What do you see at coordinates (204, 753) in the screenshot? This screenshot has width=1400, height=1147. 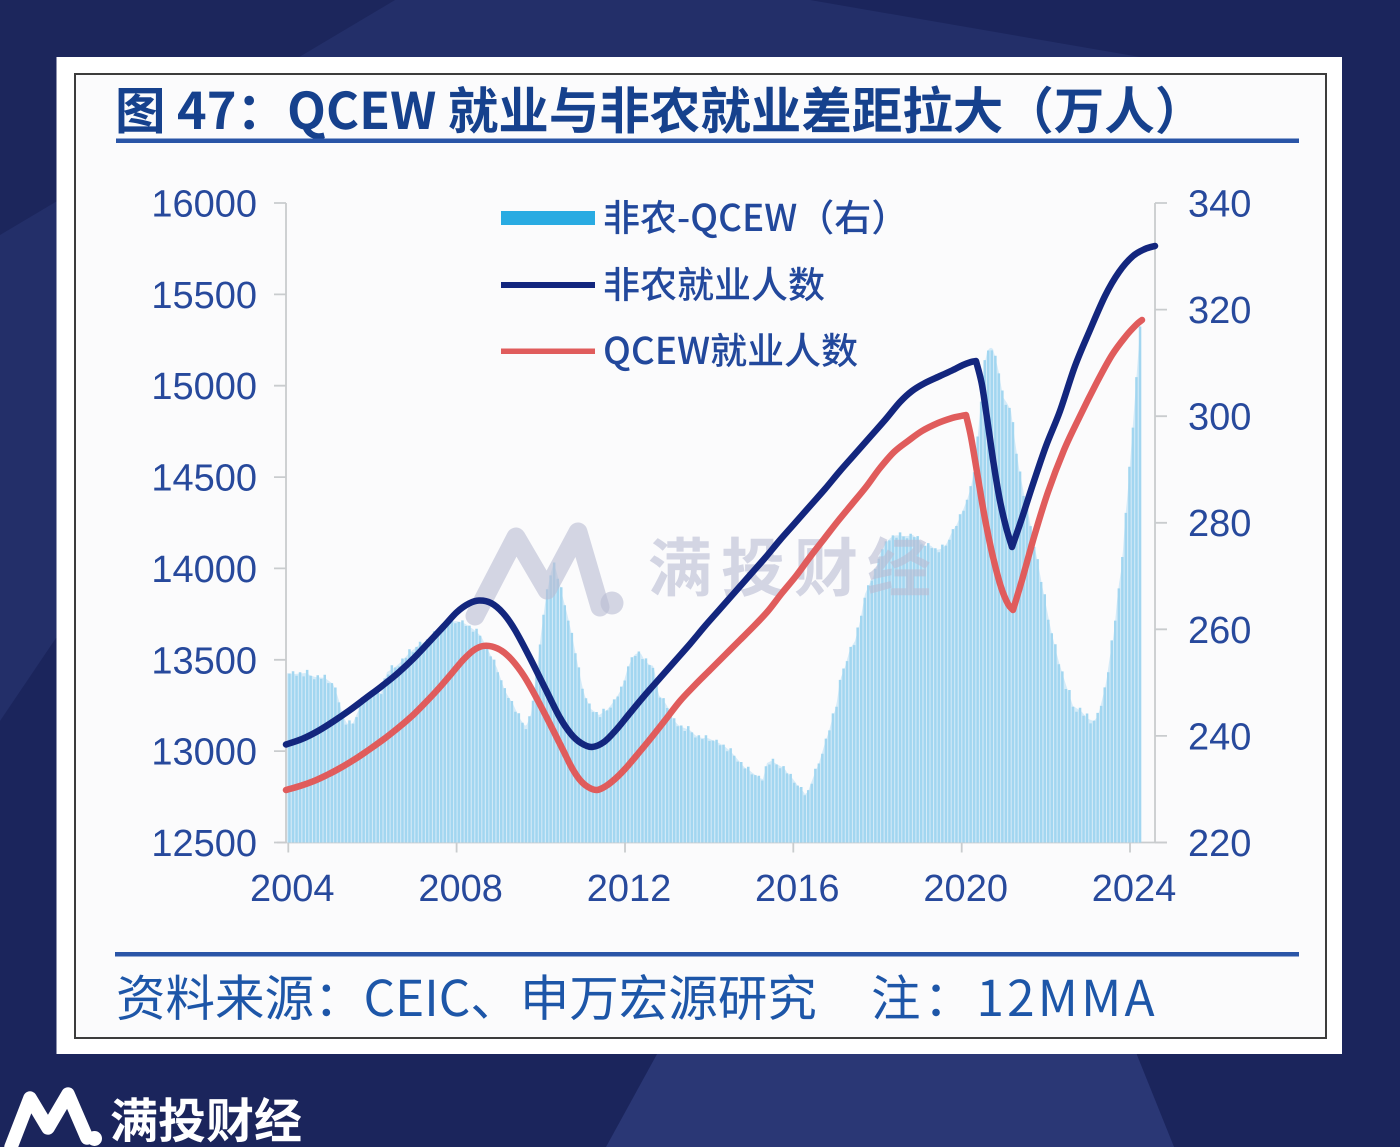 I see `svg-text: 13000` at bounding box center [204, 753].